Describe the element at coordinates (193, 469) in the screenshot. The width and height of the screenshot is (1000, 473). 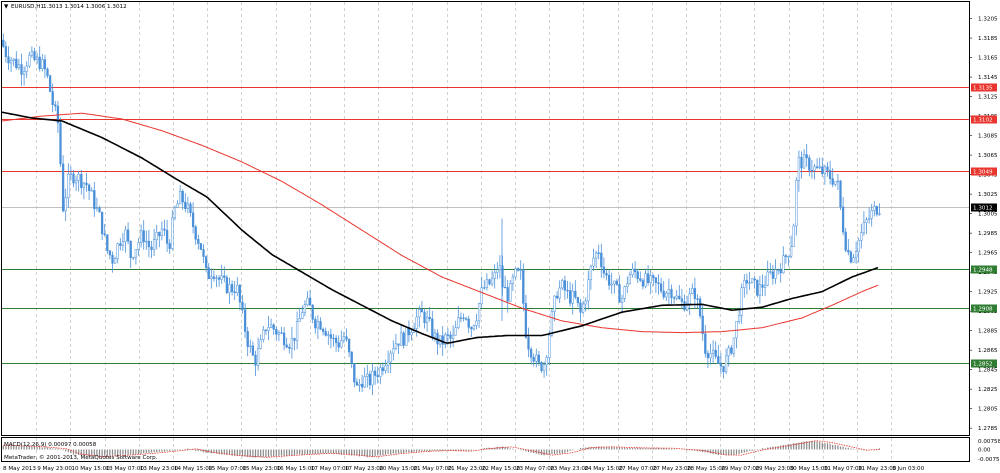
I see `time-label: 14 May 15:00` at that location.